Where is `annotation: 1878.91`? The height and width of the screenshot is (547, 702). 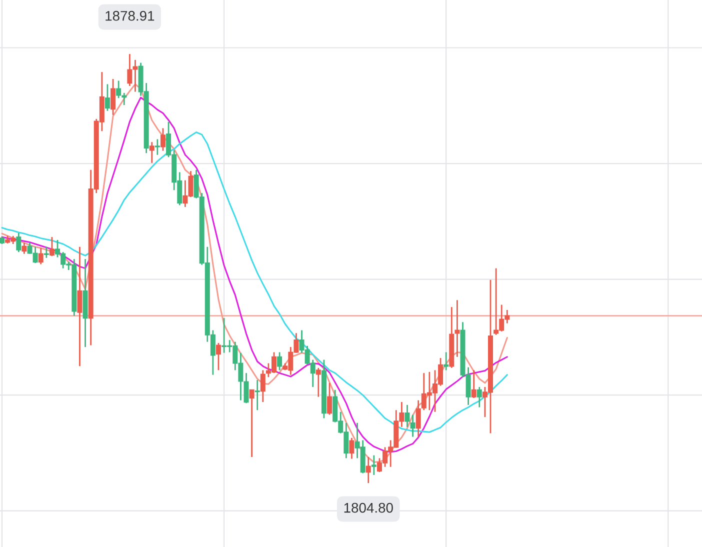
annotation: 1878.91 is located at coordinates (130, 15).